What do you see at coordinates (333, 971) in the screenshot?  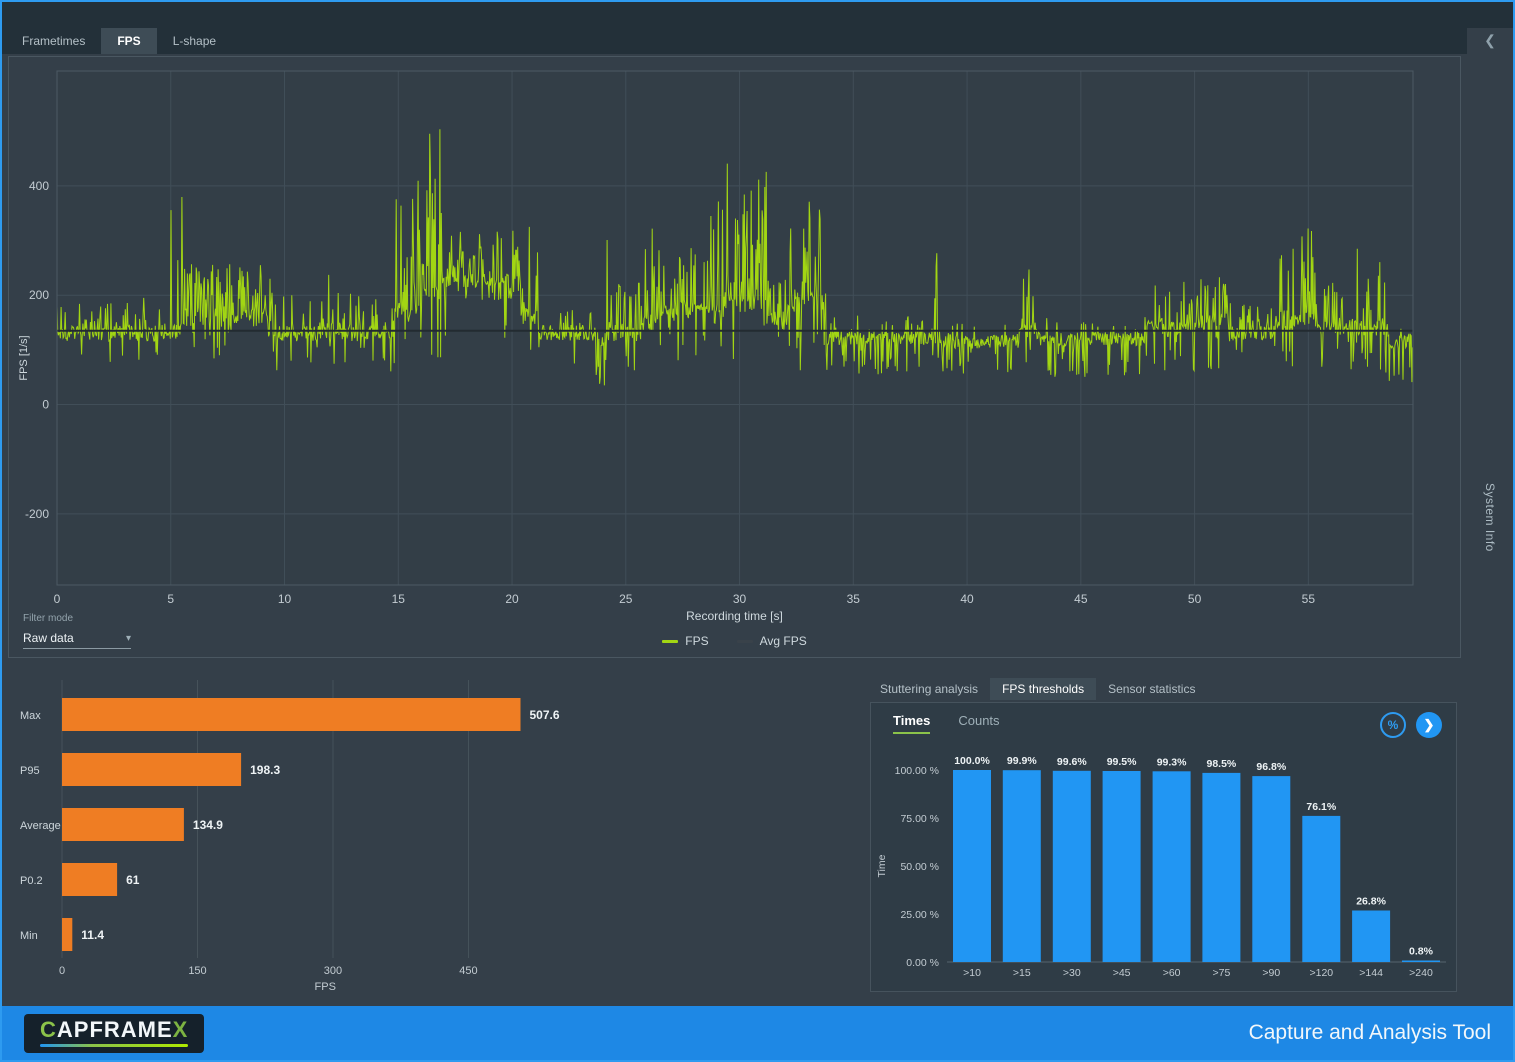 I see `svg-text: 300` at bounding box center [333, 971].